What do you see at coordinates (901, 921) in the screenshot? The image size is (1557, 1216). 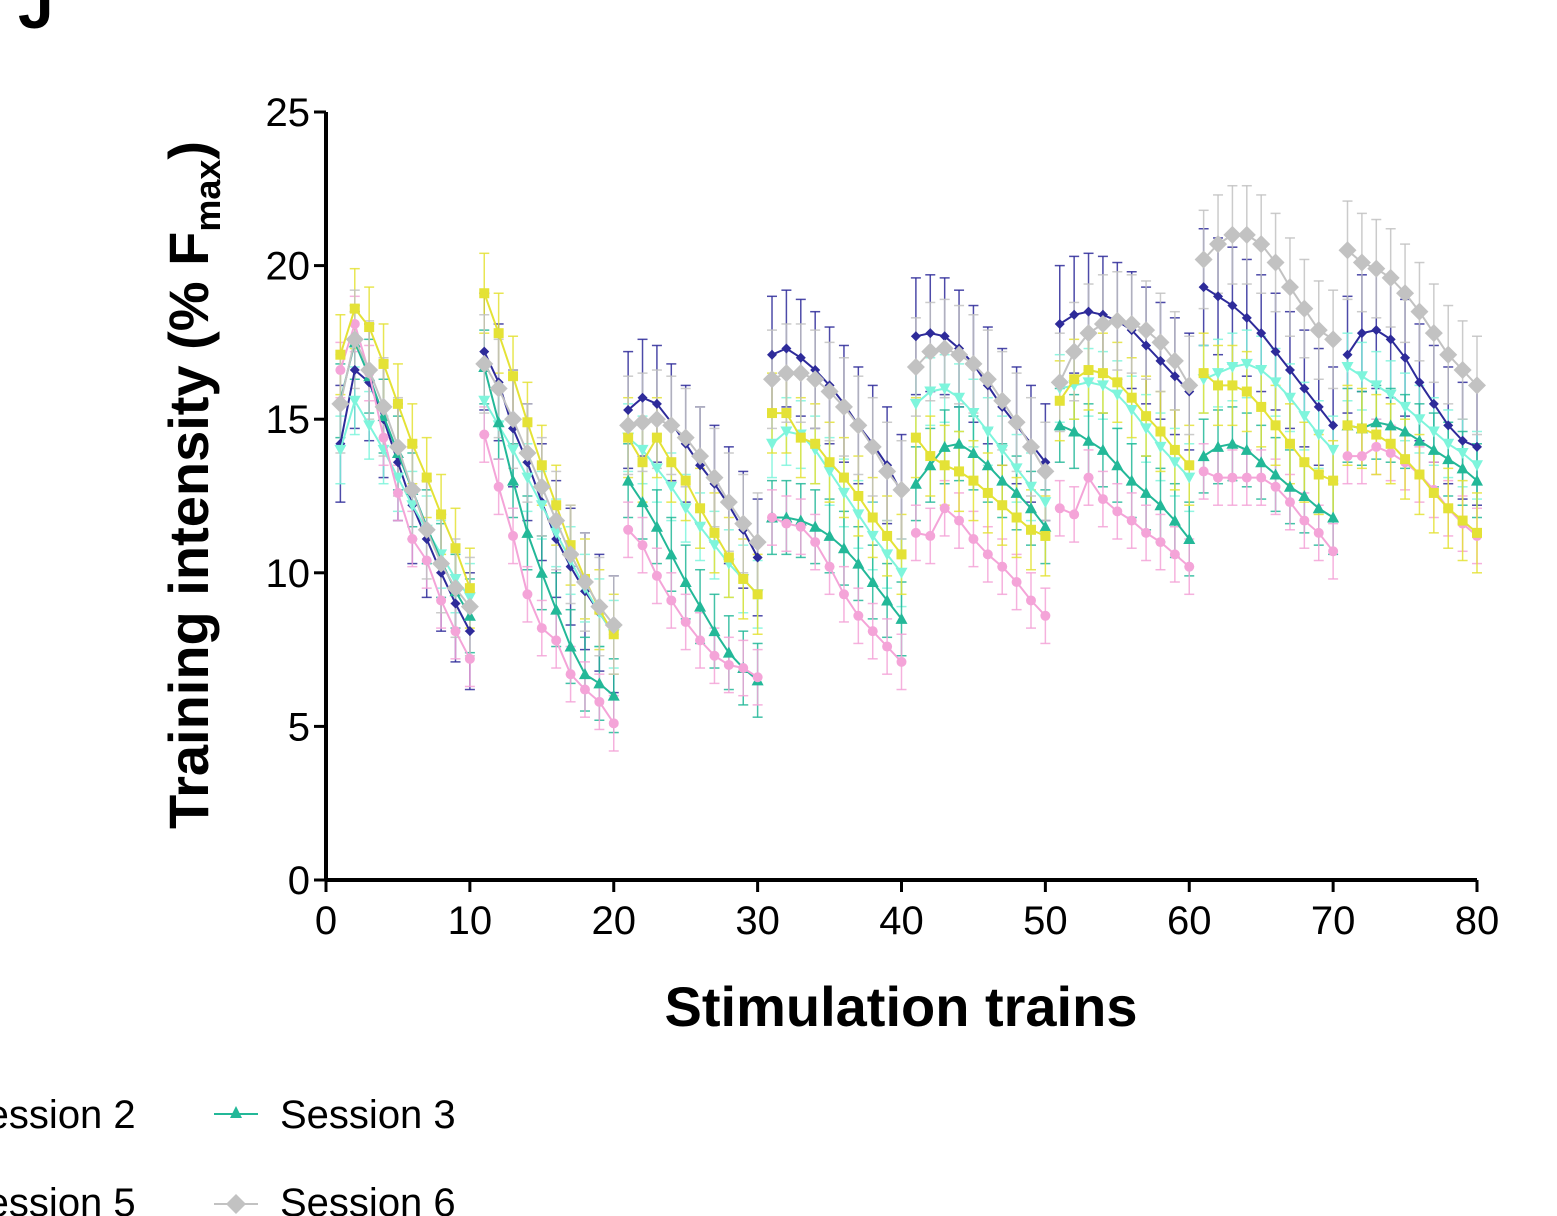 I see `x-tick-label: 40` at bounding box center [901, 921].